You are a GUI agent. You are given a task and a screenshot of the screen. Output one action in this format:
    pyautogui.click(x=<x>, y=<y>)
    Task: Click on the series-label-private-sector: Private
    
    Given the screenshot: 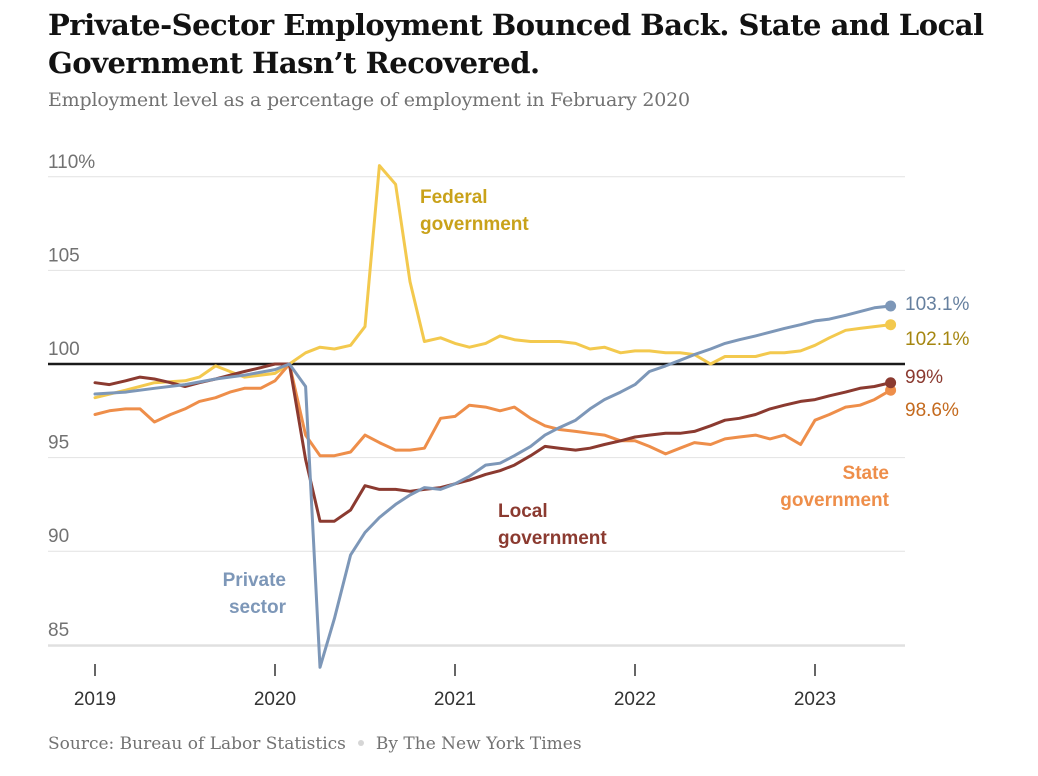 What is the action you would take?
    pyautogui.click(x=254, y=580)
    